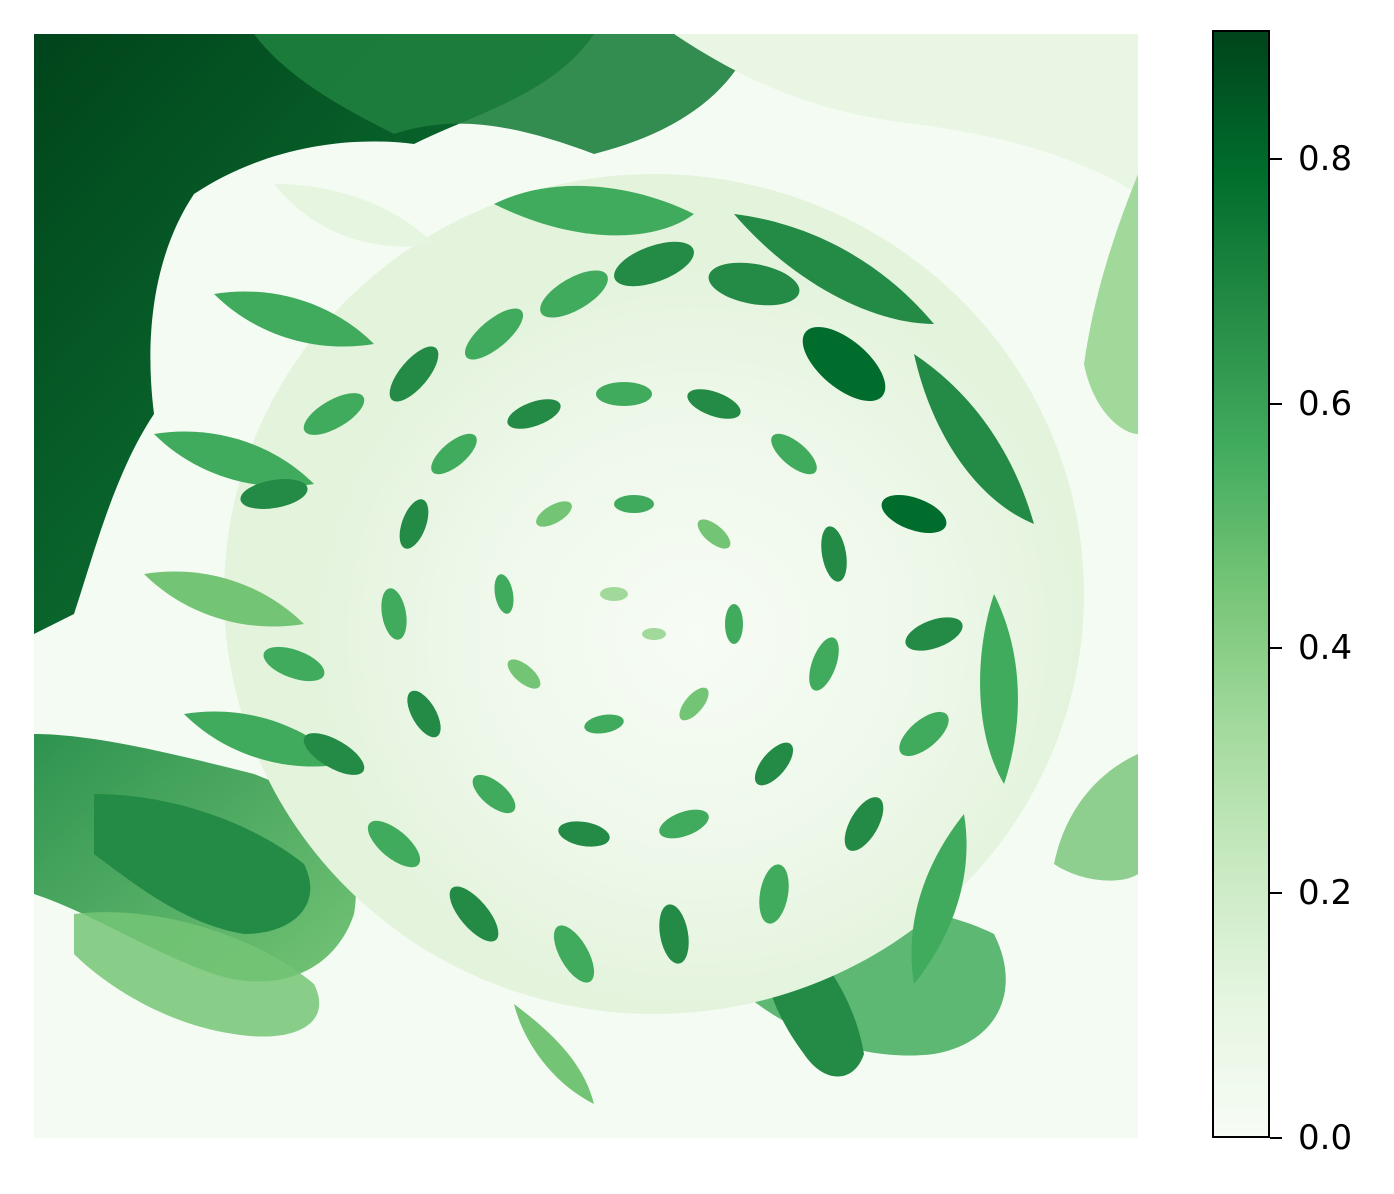 The height and width of the screenshot is (1194, 1394). Describe the element at coordinates (1325, 159) in the screenshot. I see `colorbar-tick-label: 0.8` at that location.